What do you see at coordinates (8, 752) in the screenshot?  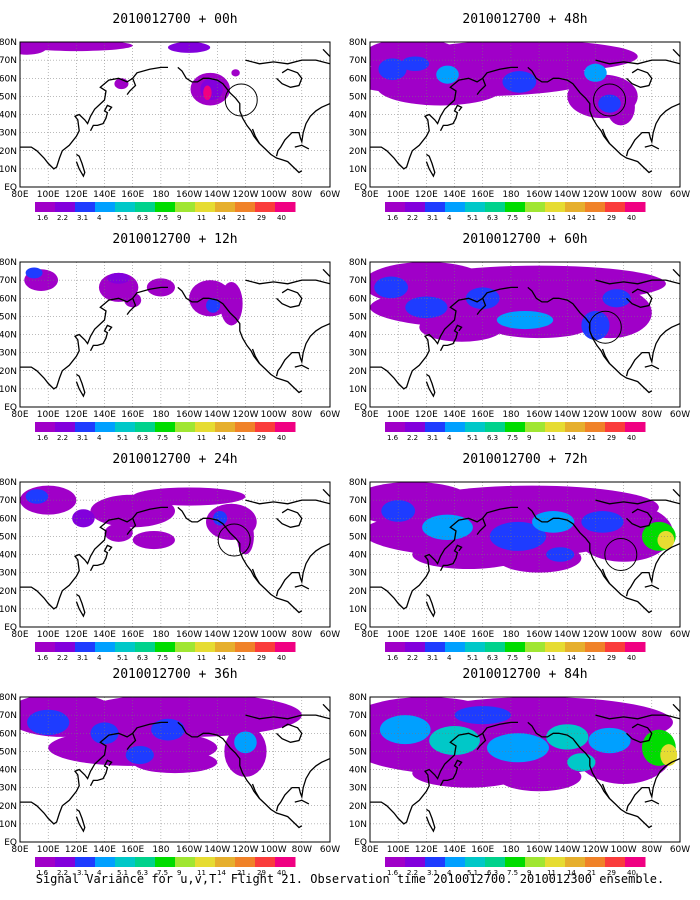 I see `y-tick-label: 50N` at bounding box center [8, 752].